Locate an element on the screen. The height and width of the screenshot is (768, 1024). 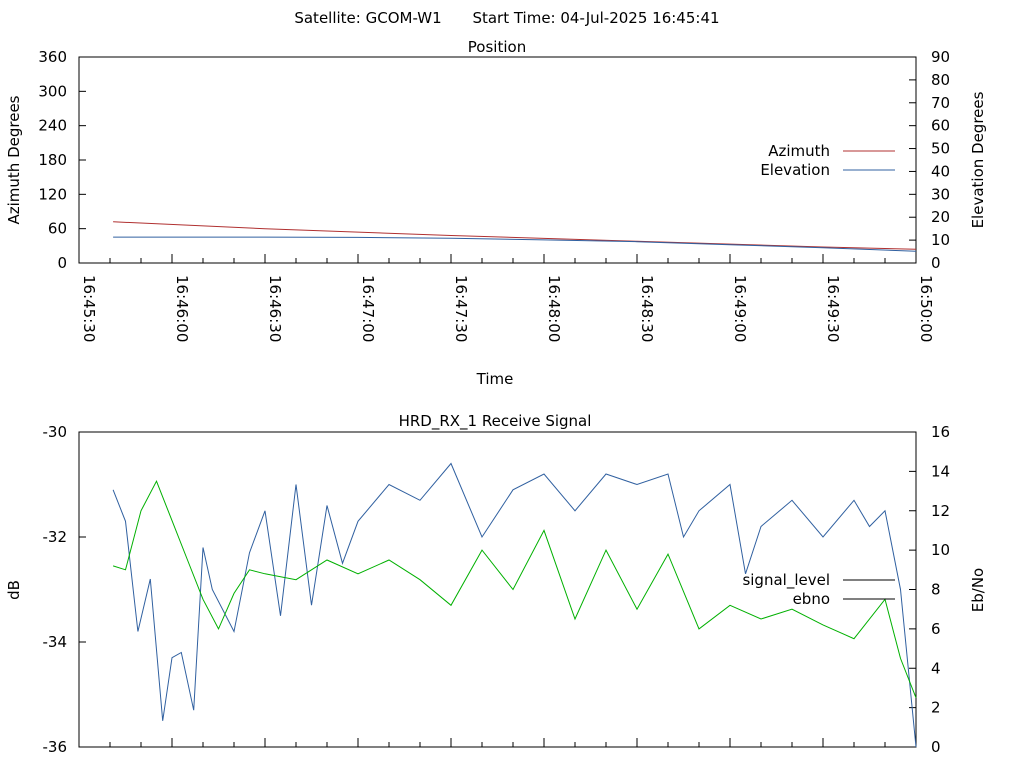
legend-signal-level-label: signal_level is located at coordinates (786, 580).